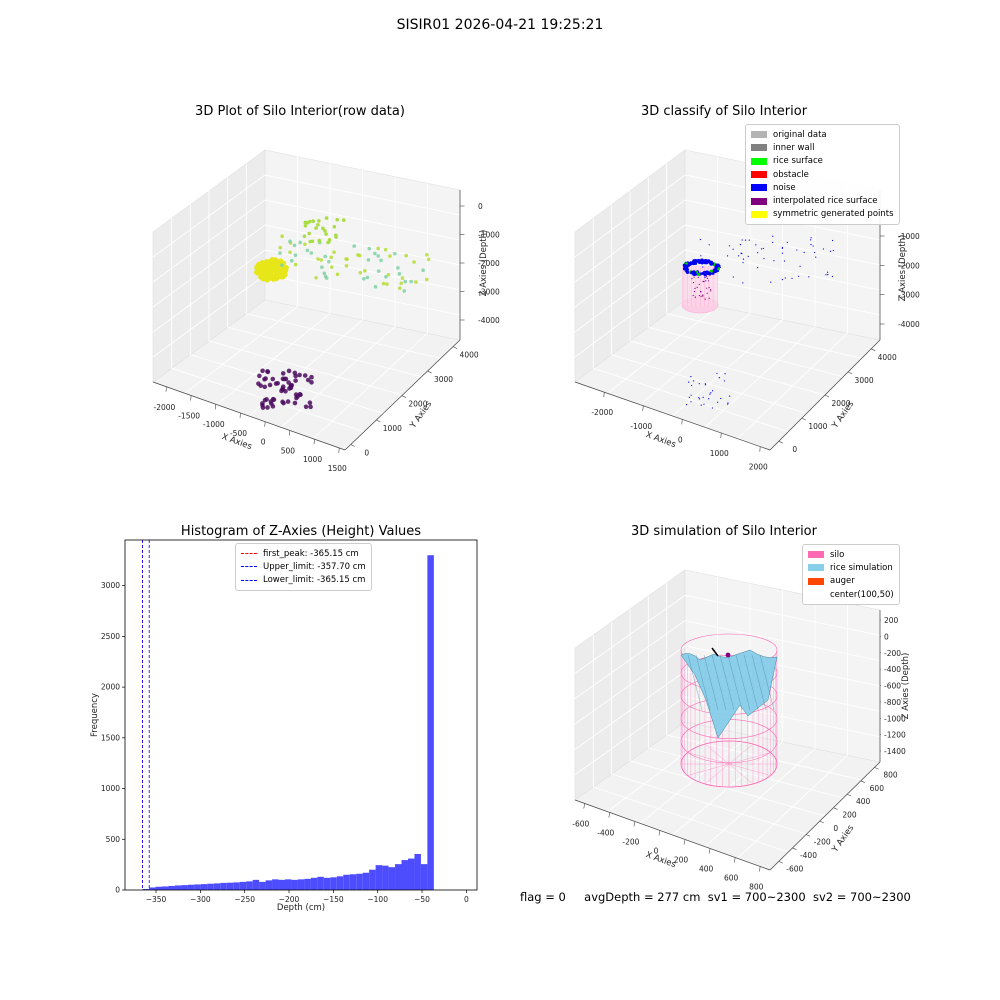 The width and height of the screenshot is (1000, 1000). I want to click on p1-z-tick-label: -4000, so click(489, 320).